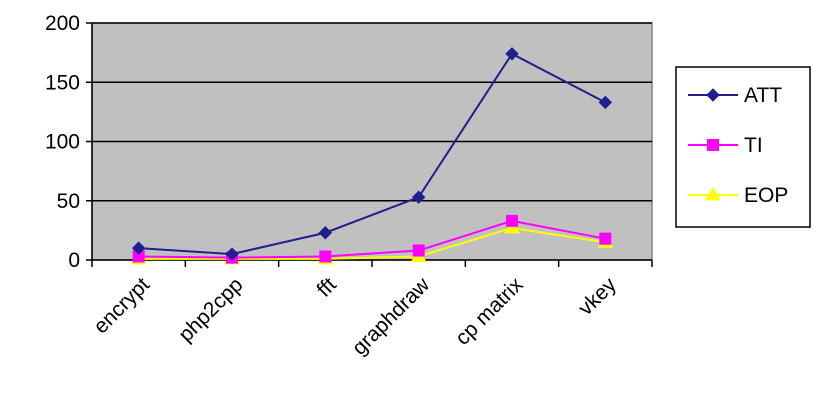  I want to click on x-tick-label: php2cpp, so click(210, 309).